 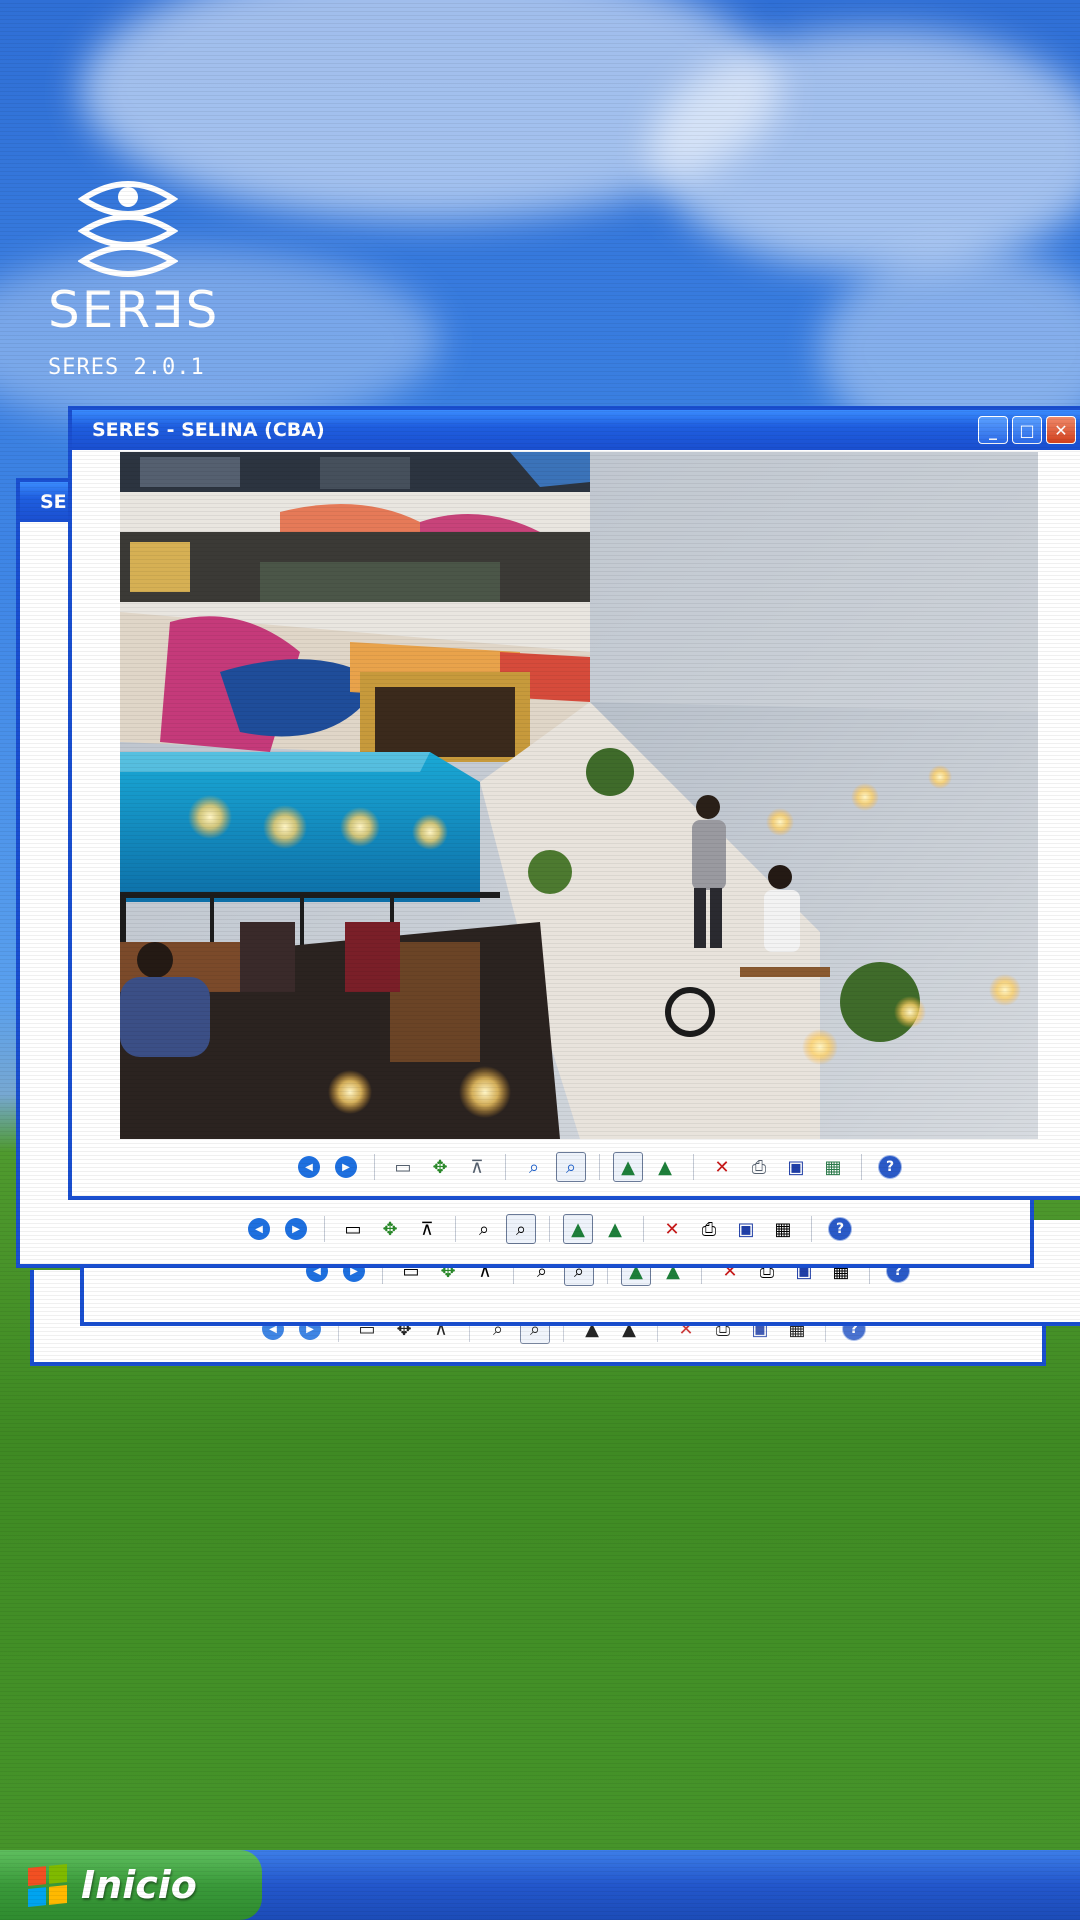 I want to click on help-icon: ?, so click(x=890, y=1167).